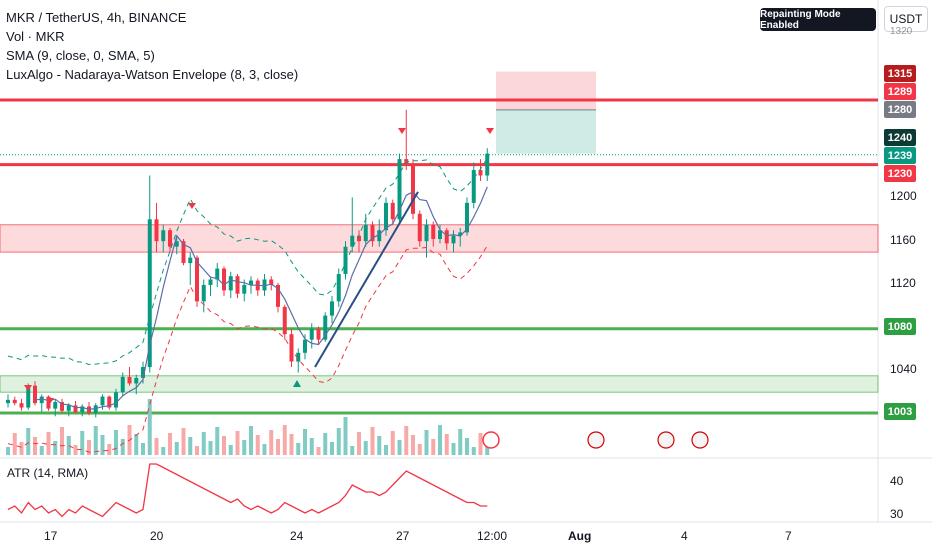 Image resolution: width=932 pixels, height=550 pixels. What do you see at coordinates (366, 279) in the screenshot?
I see `trend-line` at bounding box center [366, 279].